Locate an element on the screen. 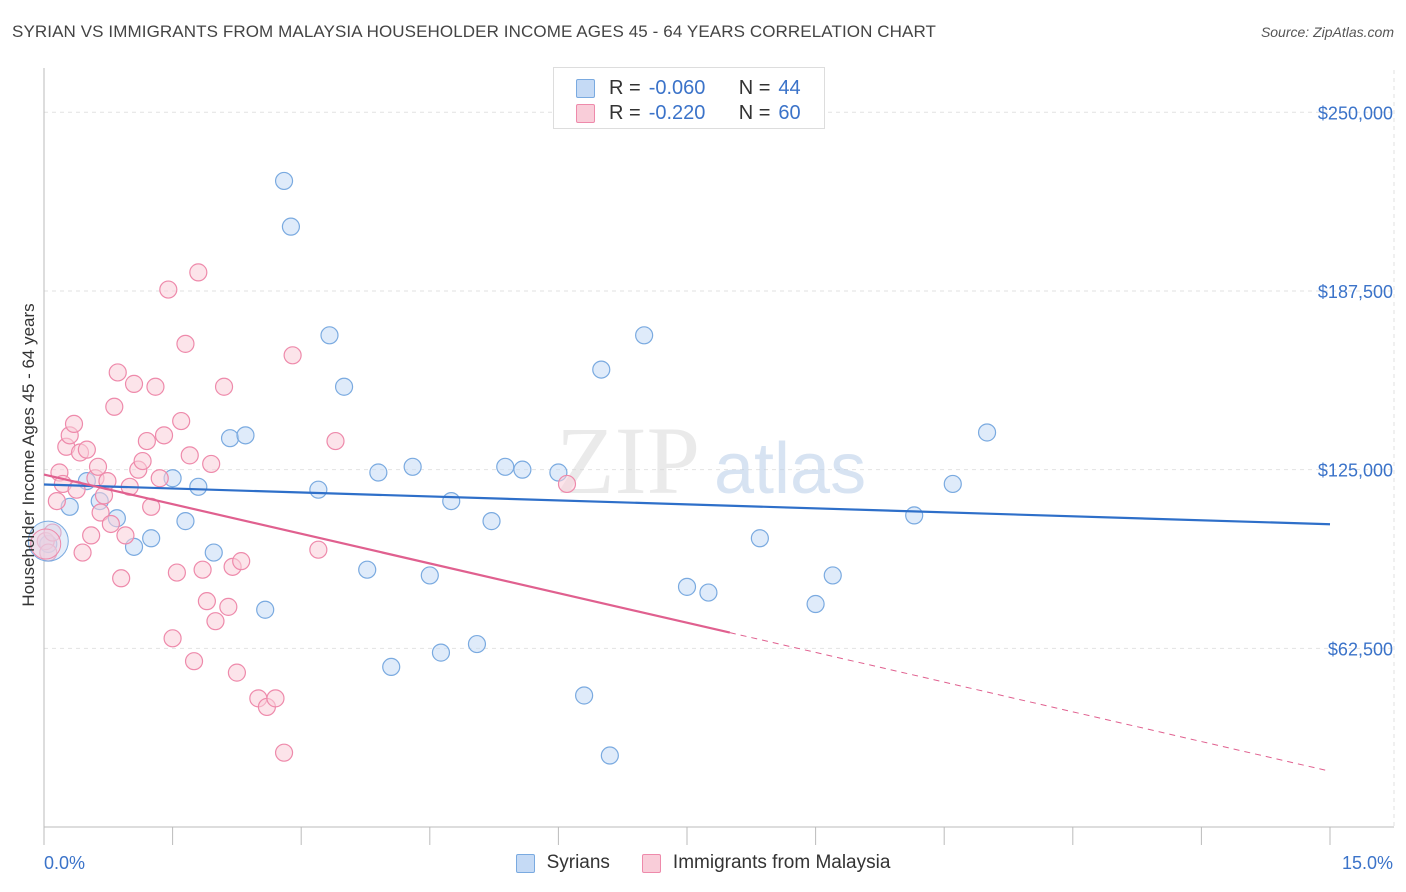  r-value: -0.220 is located at coordinates (677, 112).